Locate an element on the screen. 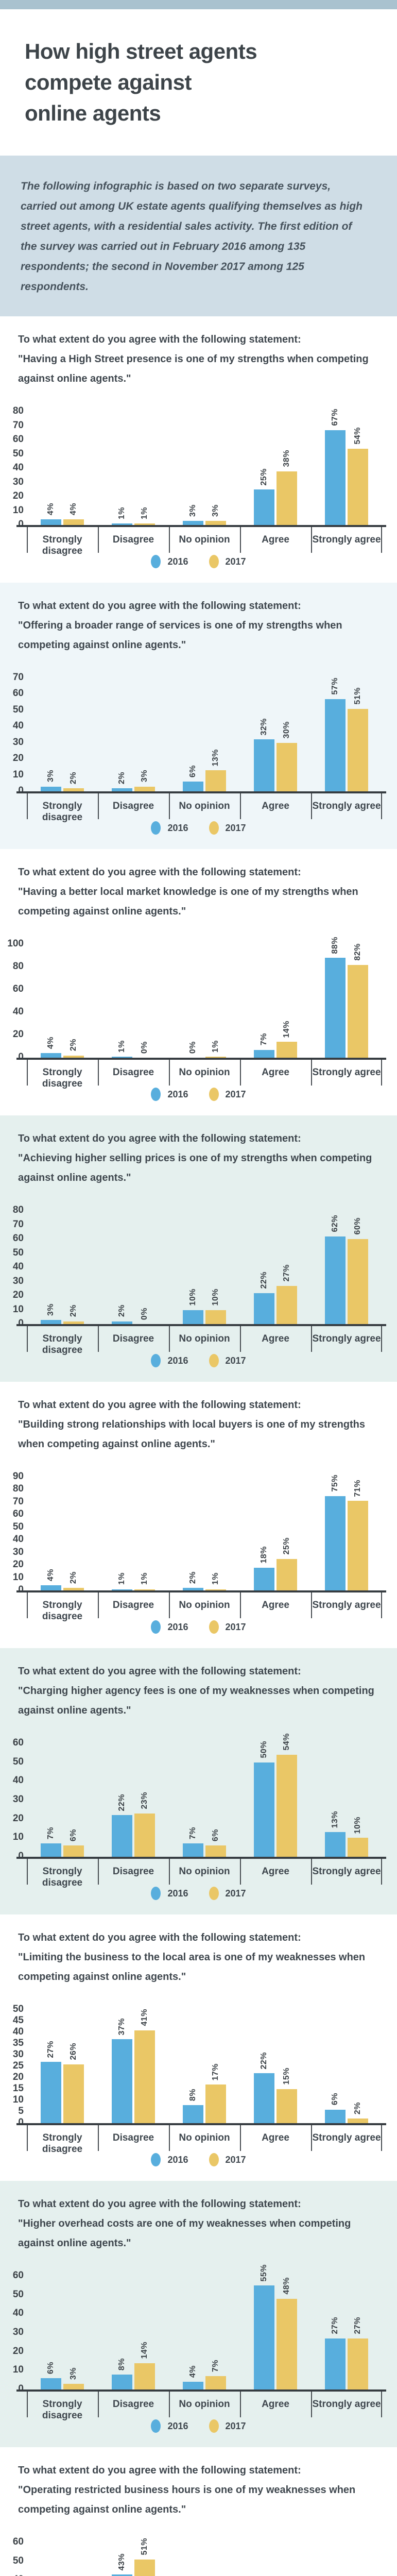  bar-value-label: 17% is located at coordinates (215, 2072).